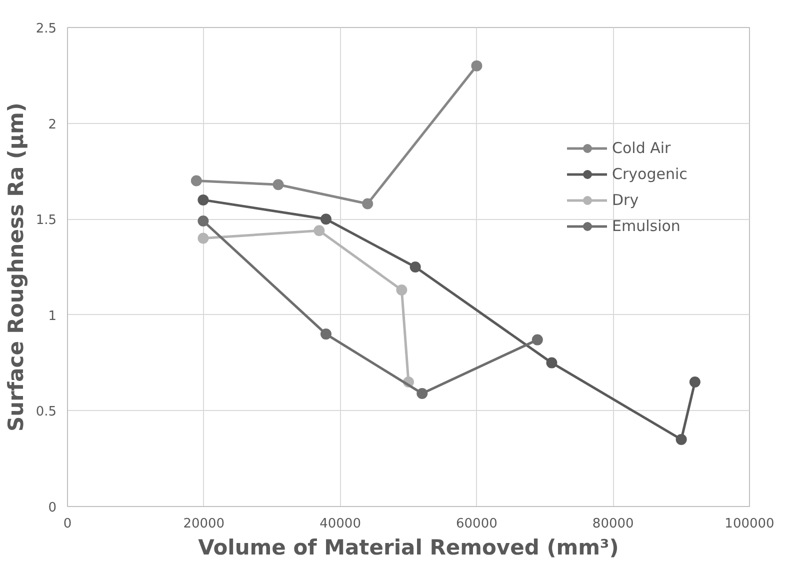 This screenshot has width=787, height=562. I want to click on y-tick-label: 0.5, so click(46, 412).